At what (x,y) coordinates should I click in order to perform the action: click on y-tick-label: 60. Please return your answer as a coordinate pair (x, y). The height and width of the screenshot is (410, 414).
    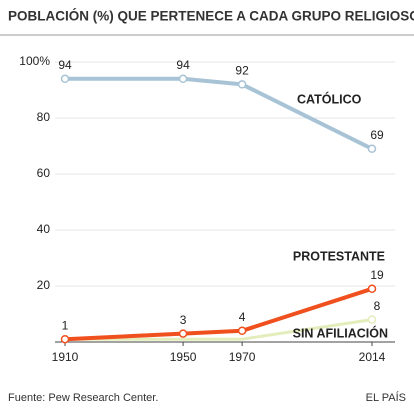
    Looking at the image, I should click on (44, 173).